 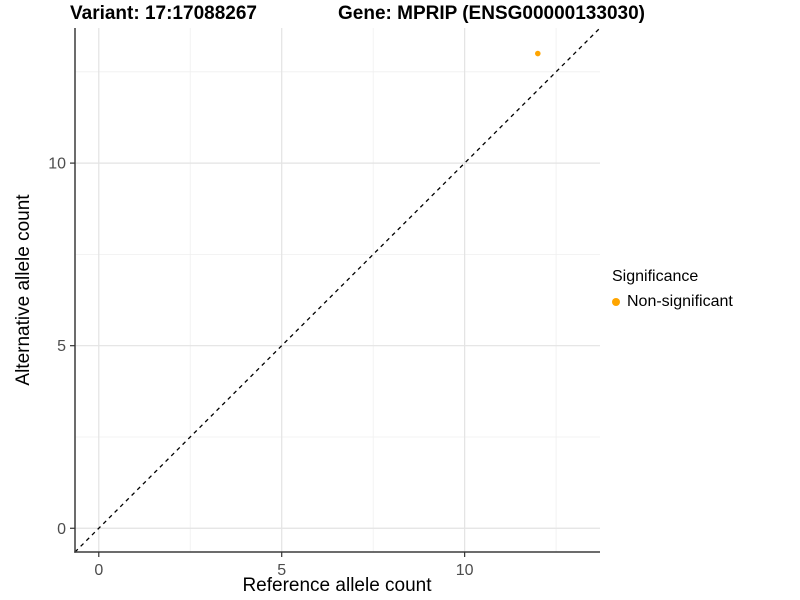 I want to click on plot-title-variant: Variant: 17:17088267, so click(x=163, y=13).